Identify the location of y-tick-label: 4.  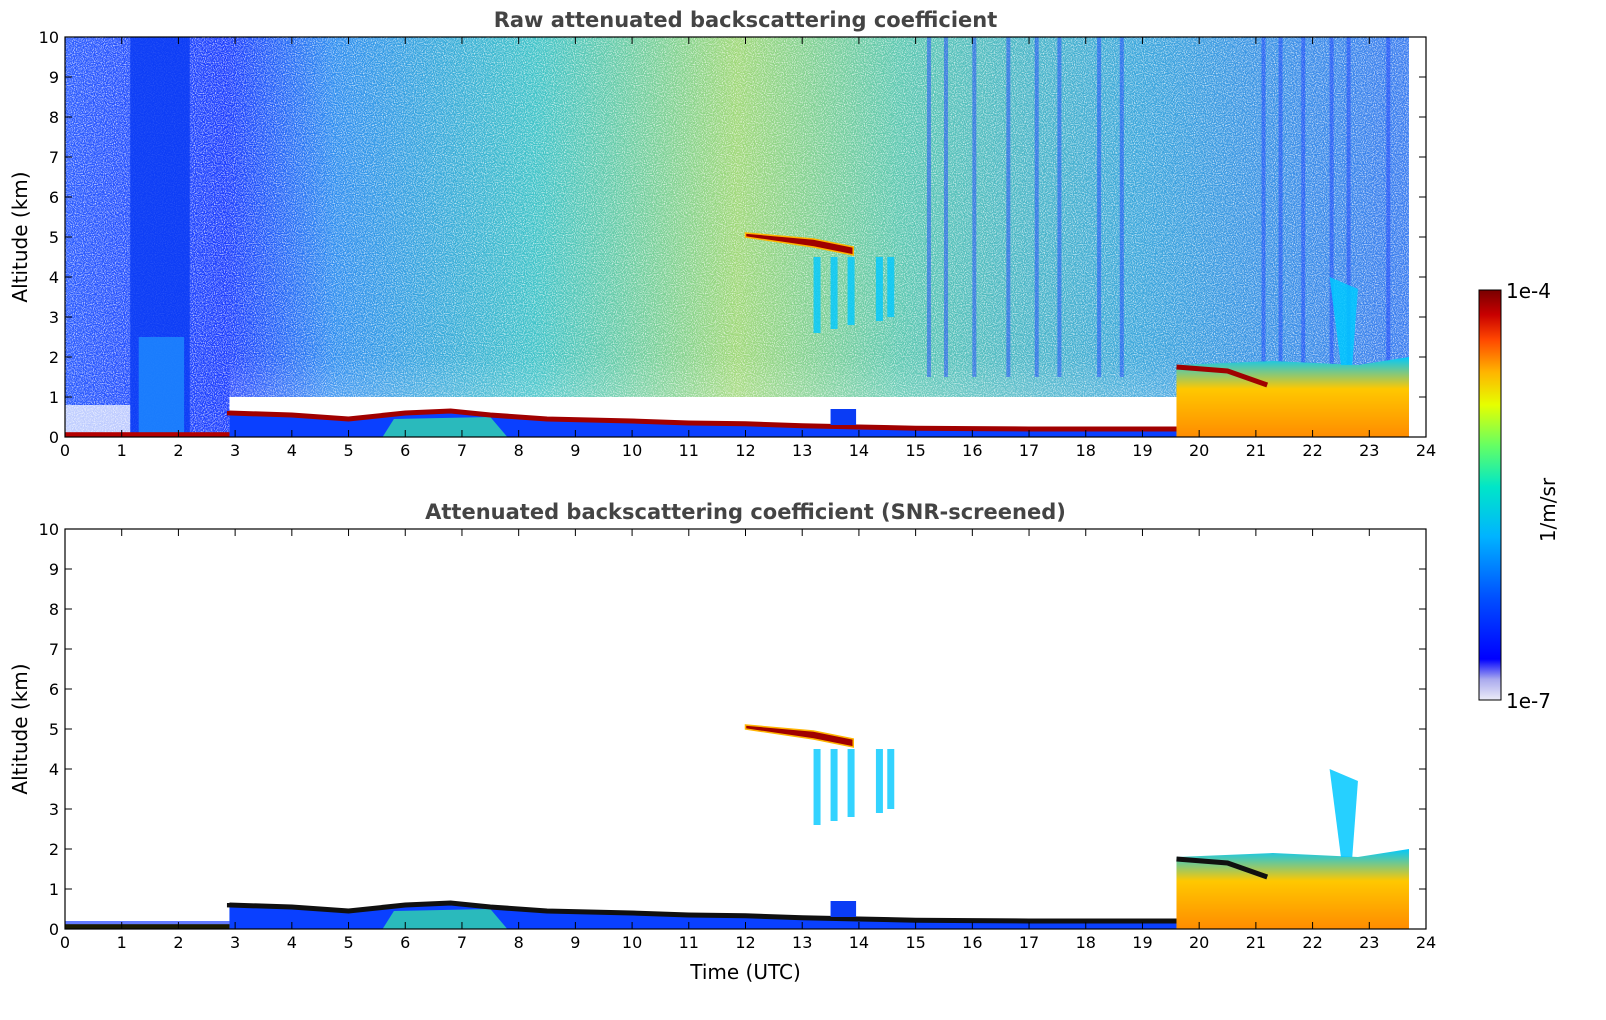
(54, 769).